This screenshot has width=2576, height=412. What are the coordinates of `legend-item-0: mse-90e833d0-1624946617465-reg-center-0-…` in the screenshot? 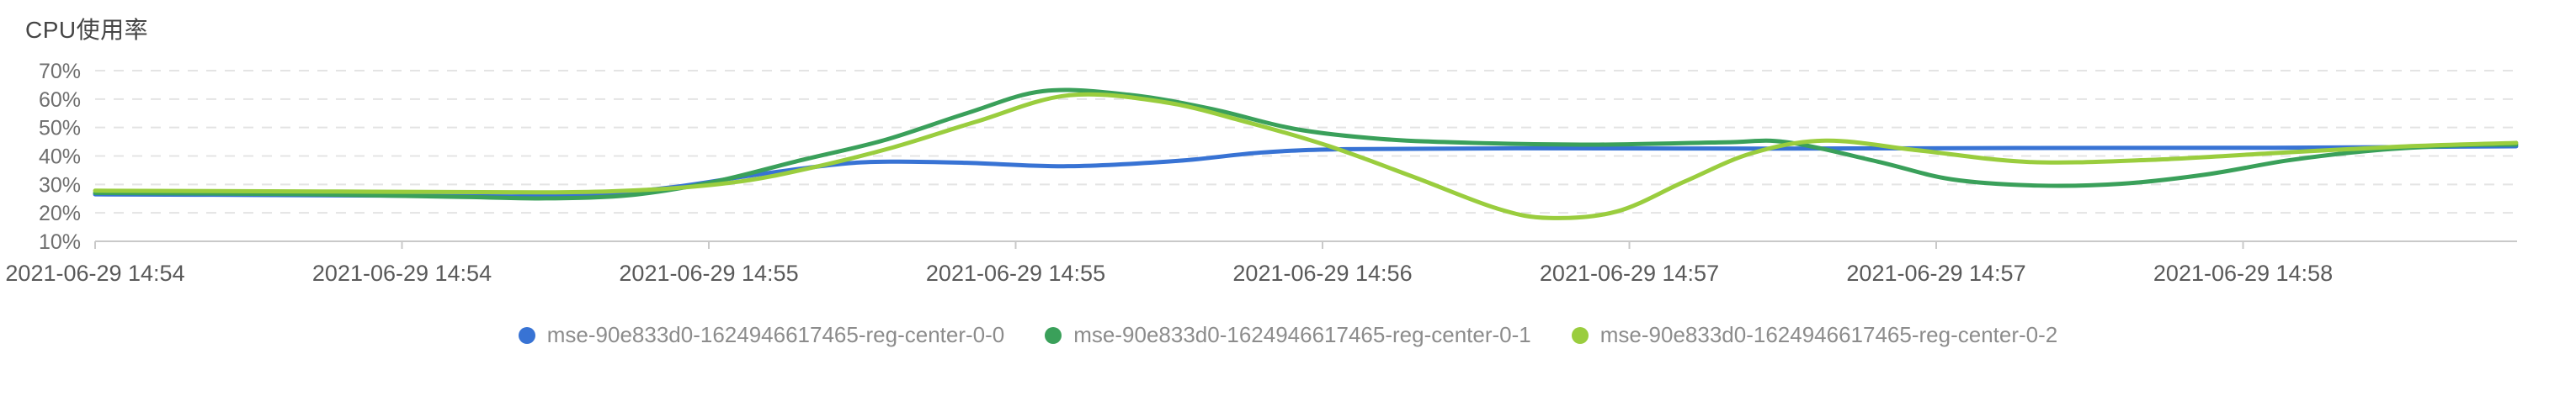 It's located at (761, 335).